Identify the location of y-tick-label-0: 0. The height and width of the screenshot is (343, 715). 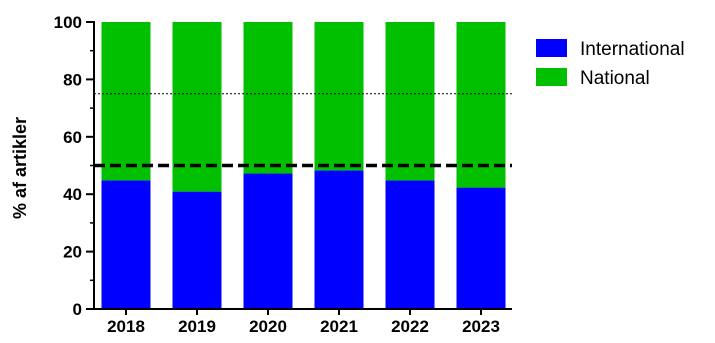
(77, 309).